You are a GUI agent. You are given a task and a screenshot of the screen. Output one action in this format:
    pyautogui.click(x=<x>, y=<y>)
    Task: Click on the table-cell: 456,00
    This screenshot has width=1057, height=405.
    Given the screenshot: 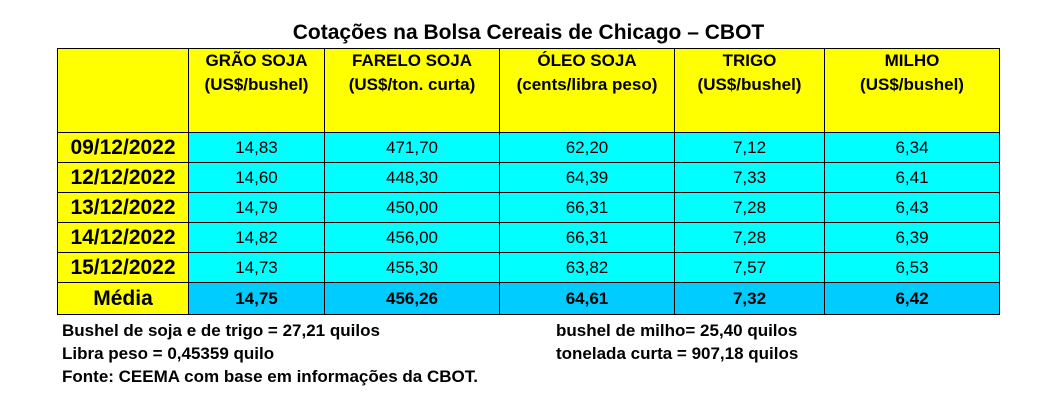 What is the action you would take?
    pyautogui.click(x=412, y=237)
    